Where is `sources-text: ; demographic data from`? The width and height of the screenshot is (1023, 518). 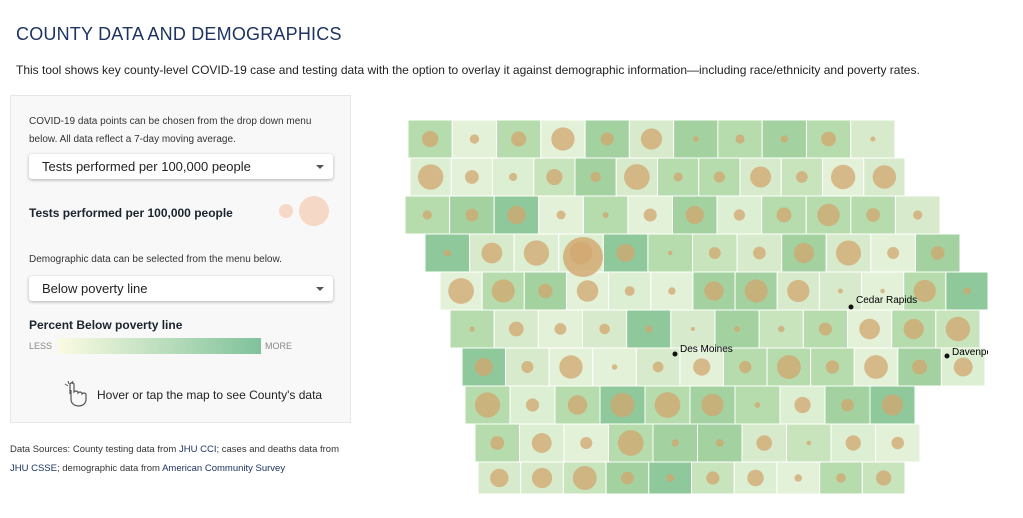 sources-text: ; demographic data from is located at coordinates (109, 468).